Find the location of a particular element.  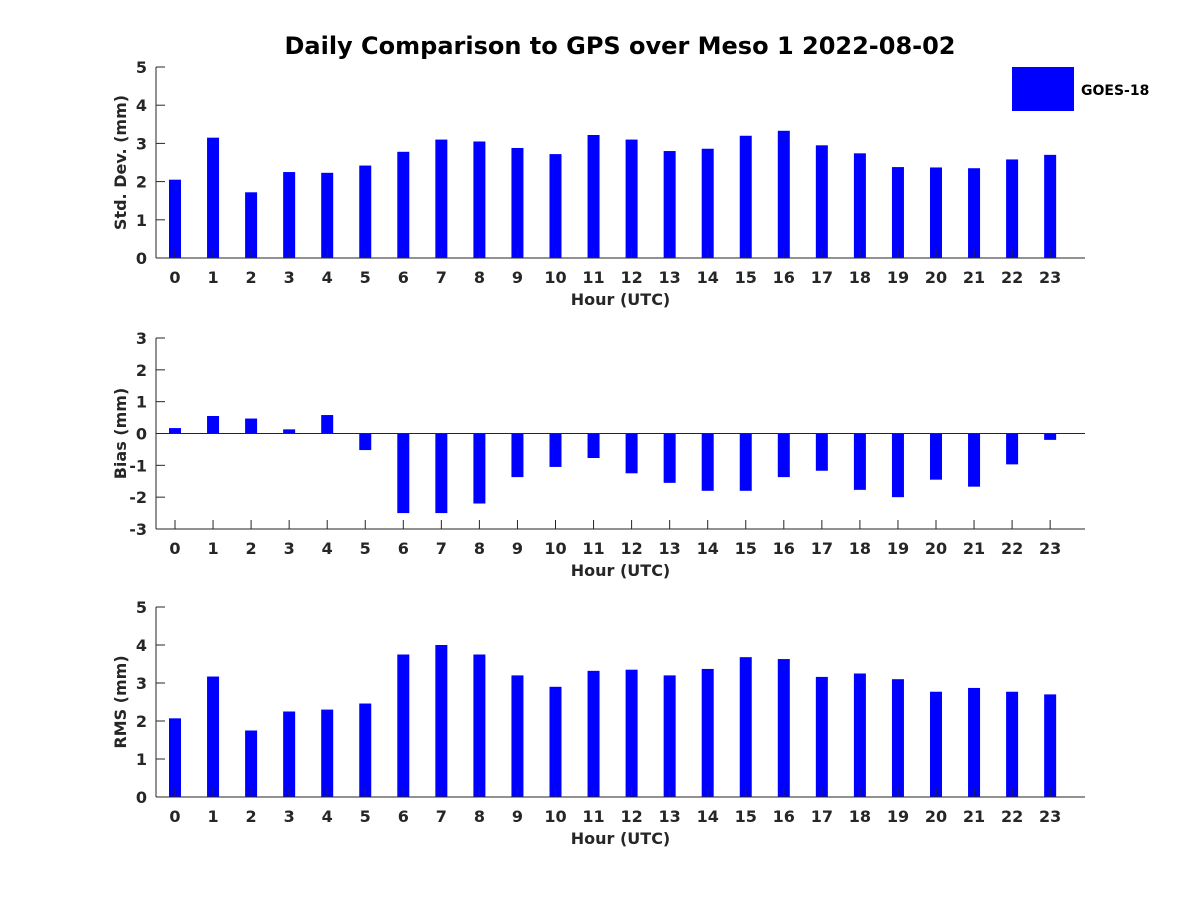

y-axis-label: RMS (mm) is located at coordinates (120, 701).